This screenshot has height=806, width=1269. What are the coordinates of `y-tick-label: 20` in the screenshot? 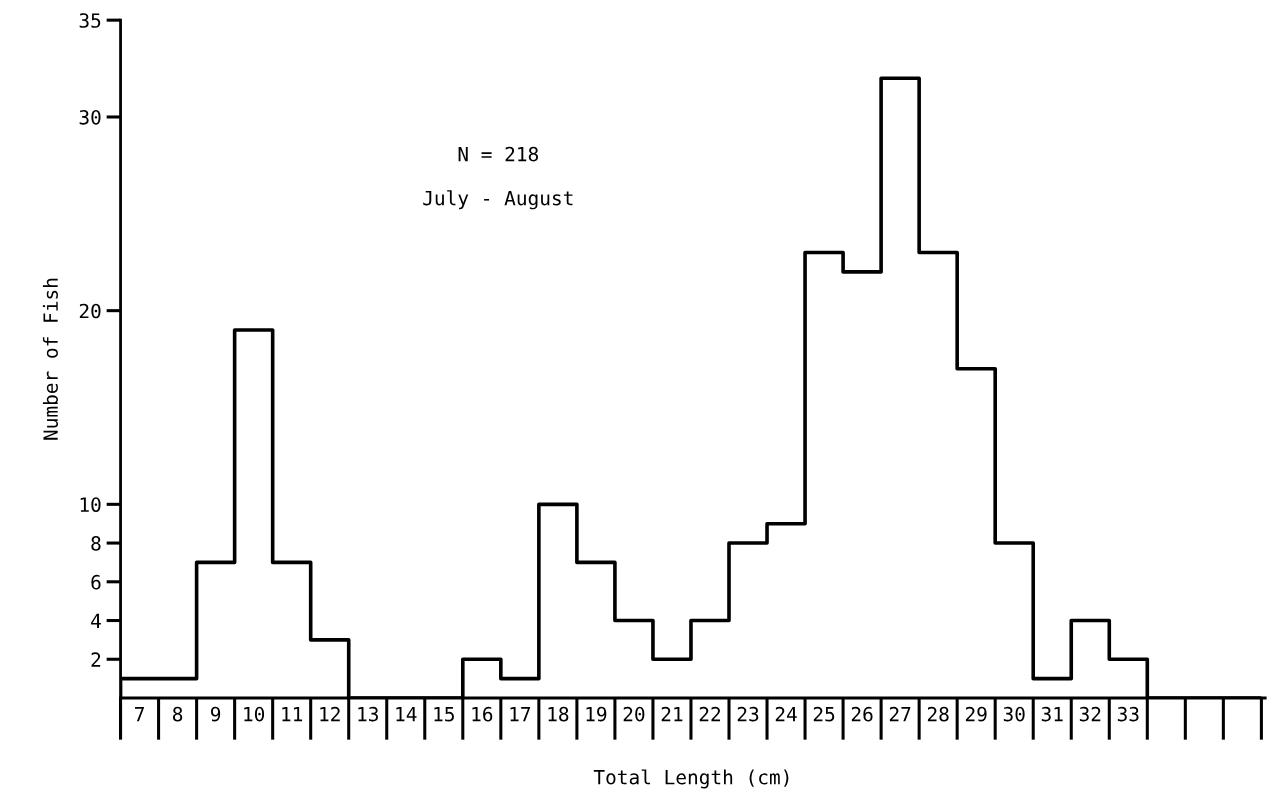 It's located at (90, 311).